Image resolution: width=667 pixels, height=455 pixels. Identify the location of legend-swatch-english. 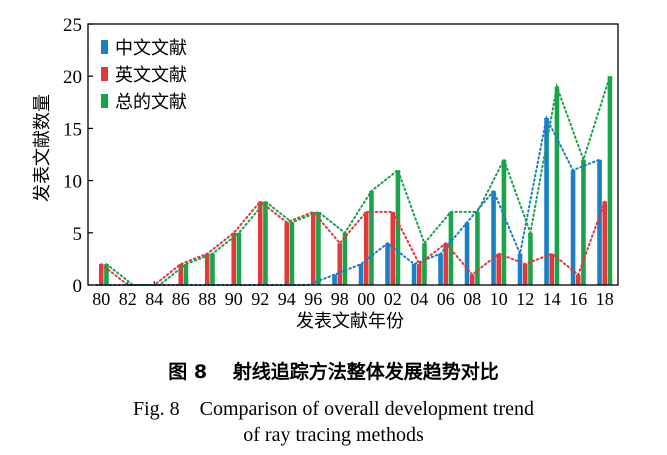
(104, 74).